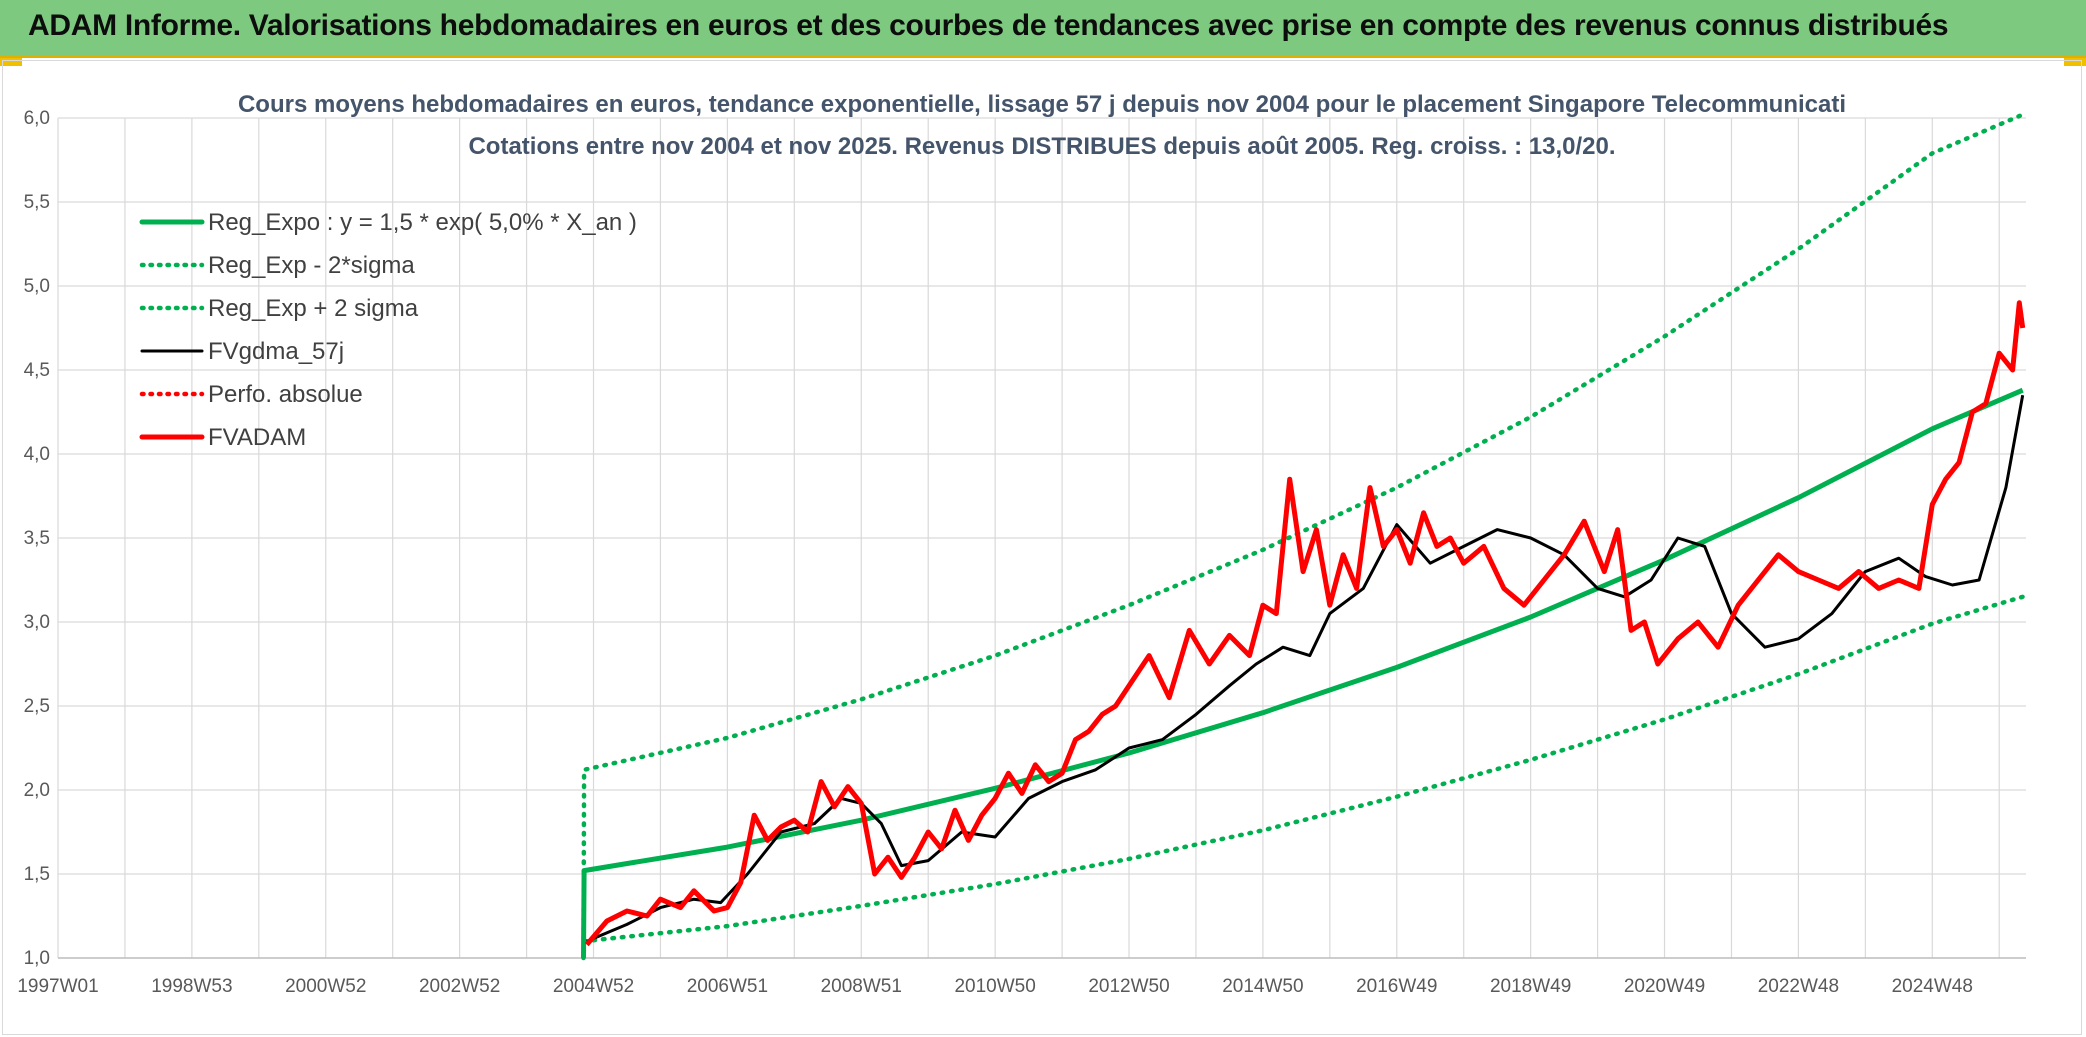 The width and height of the screenshot is (2086, 1037). What do you see at coordinates (37, 202) in the screenshot?
I see `y-tick-label: 5,5` at bounding box center [37, 202].